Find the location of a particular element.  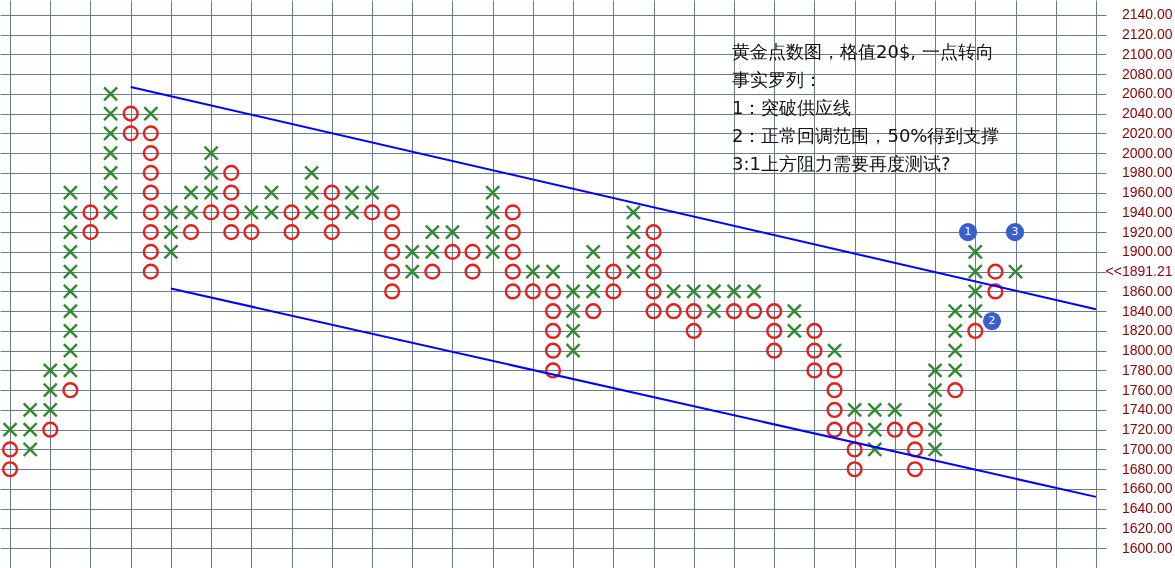

y-tick-label: 1620.00 is located at coordinates (1147, 527).